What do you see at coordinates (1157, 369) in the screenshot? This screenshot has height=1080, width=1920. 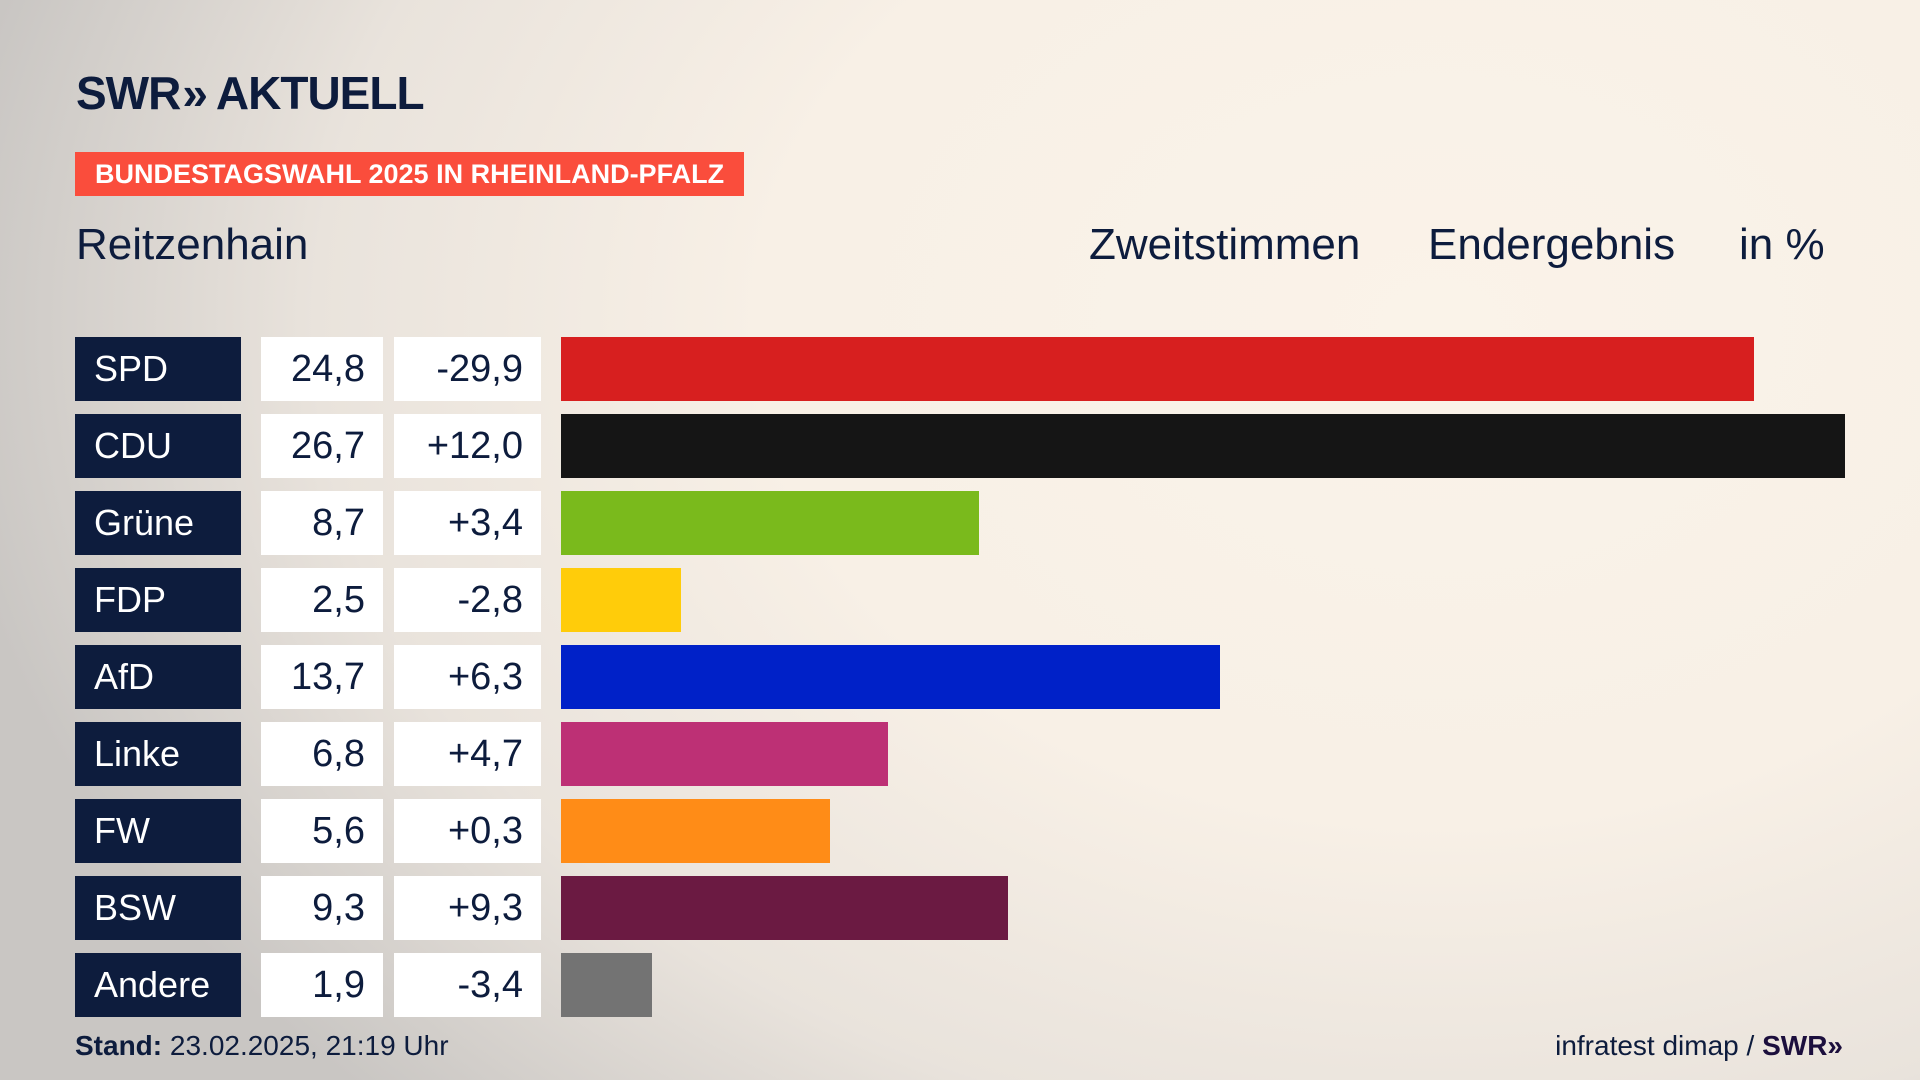 I see `bar-spd` at bounding box center [1157, 369].